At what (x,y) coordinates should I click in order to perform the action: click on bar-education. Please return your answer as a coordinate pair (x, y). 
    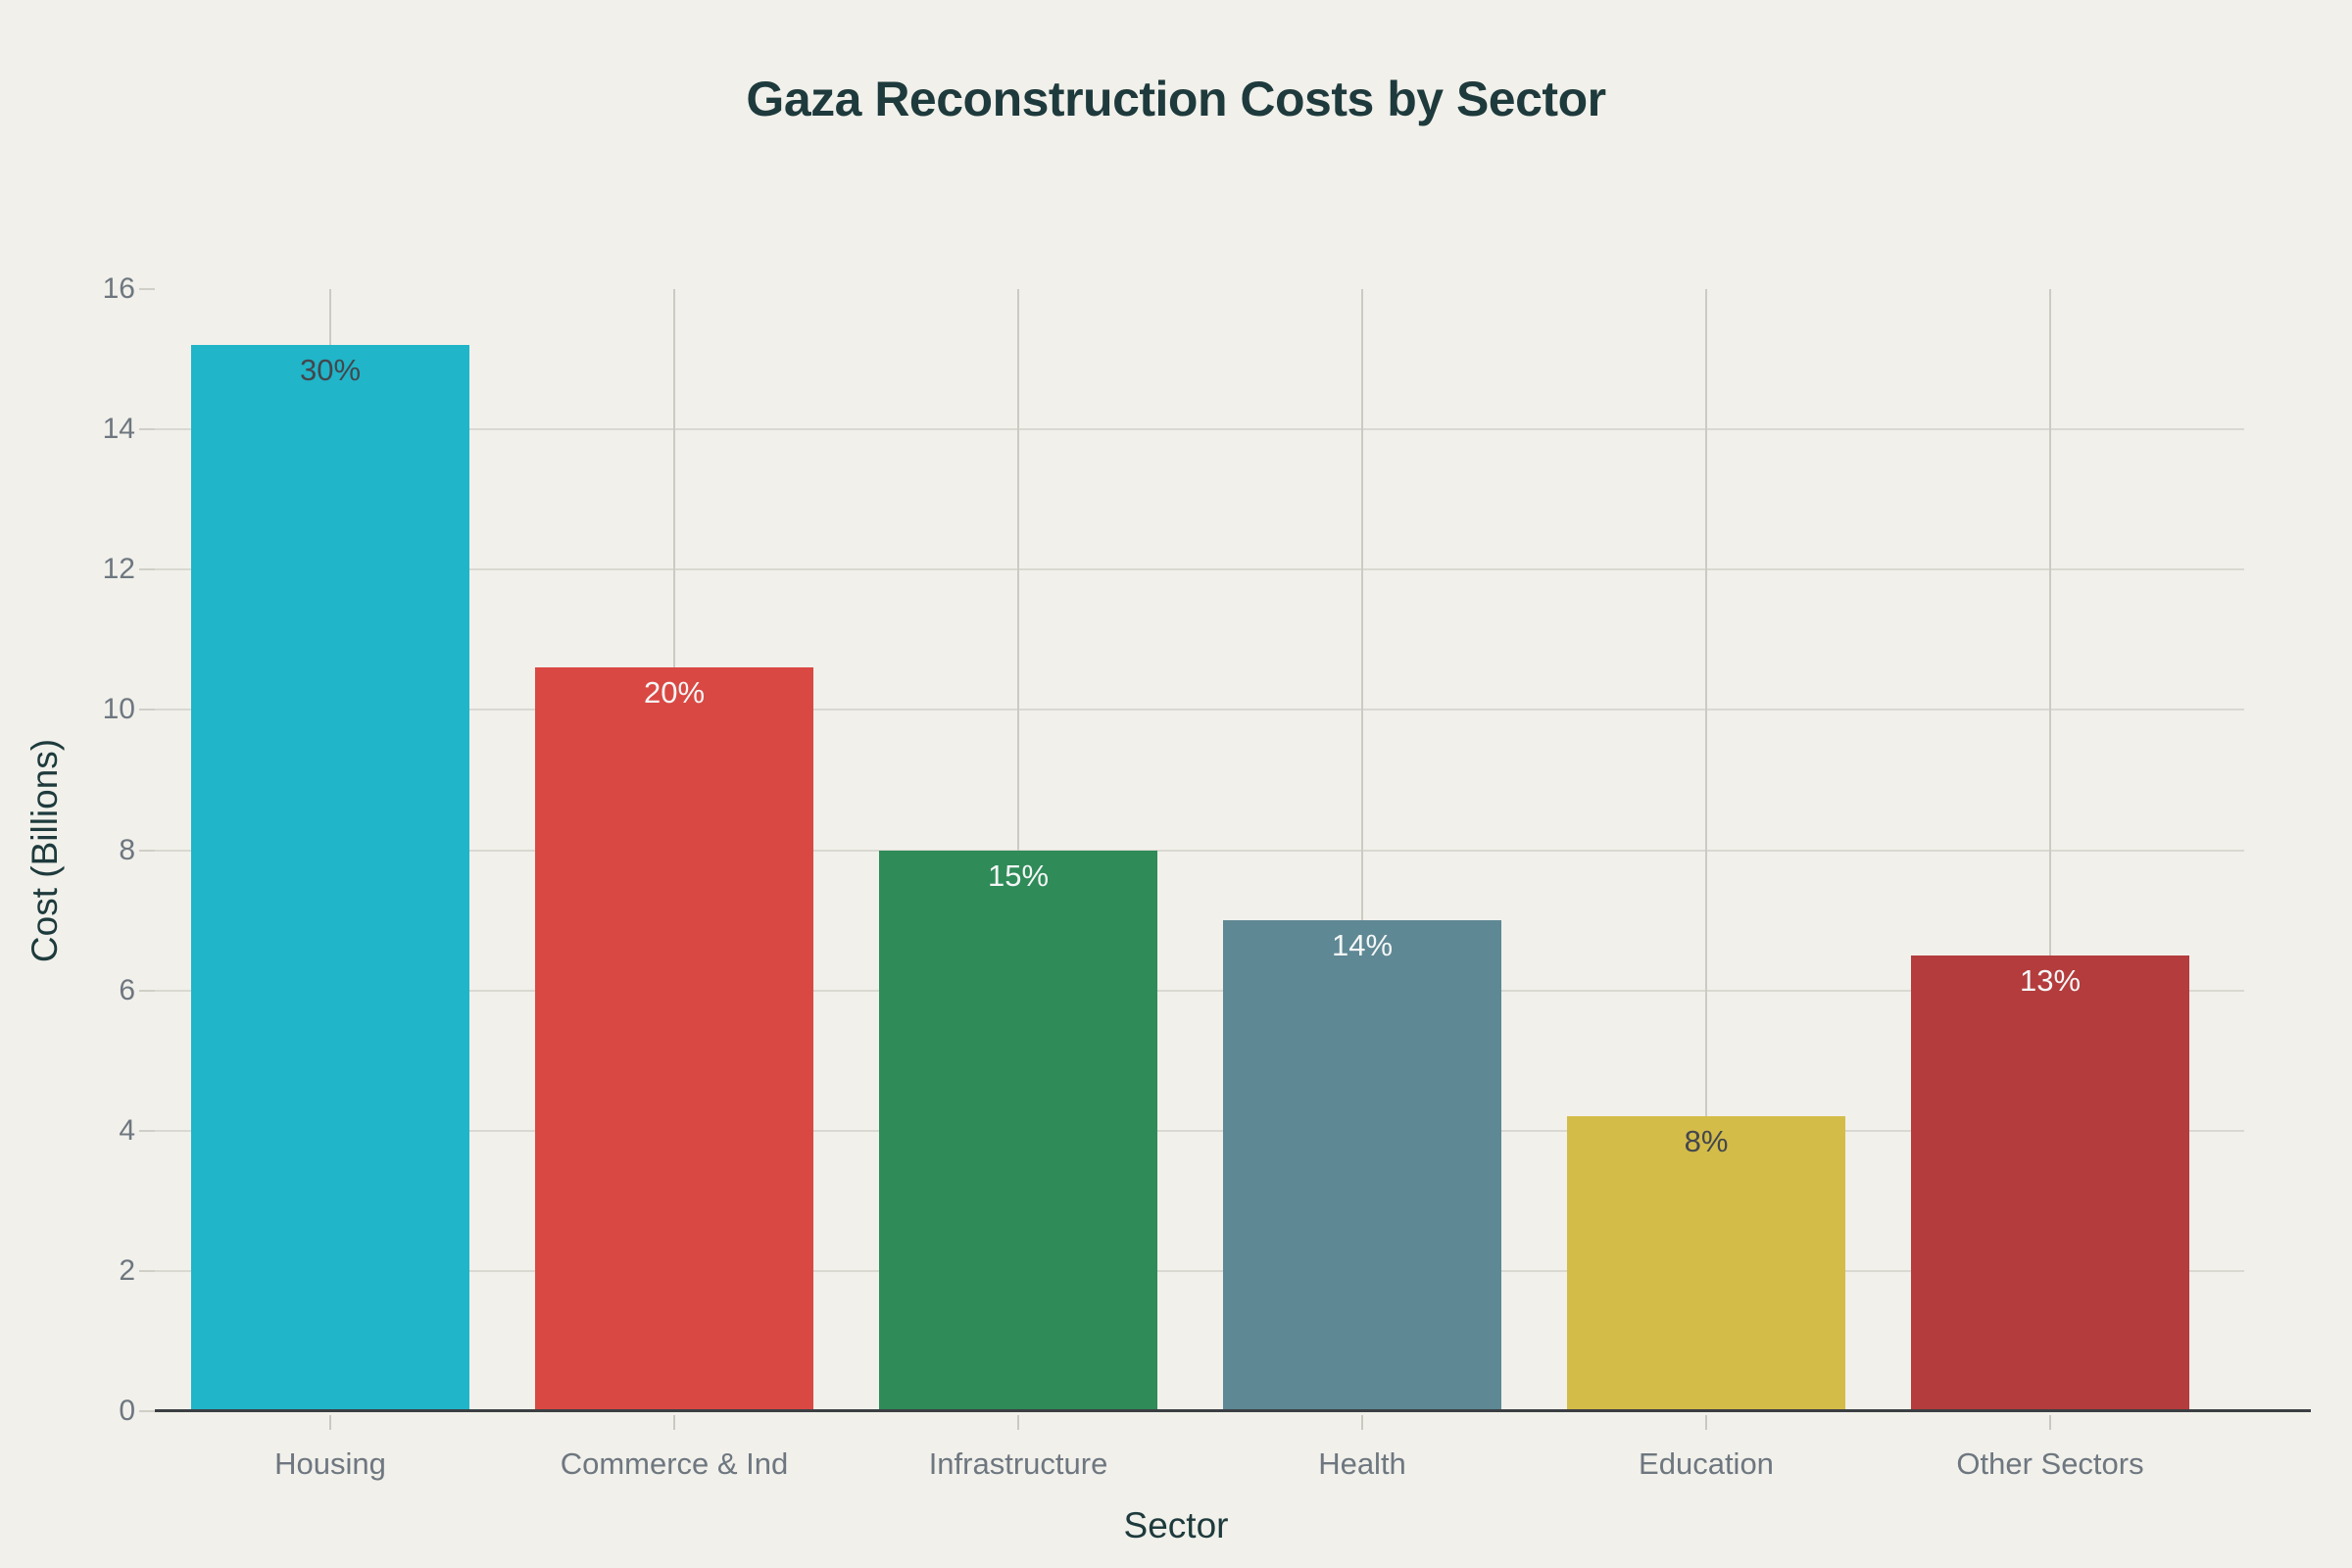
    Looking at the image, I should click on (1706, 1263).